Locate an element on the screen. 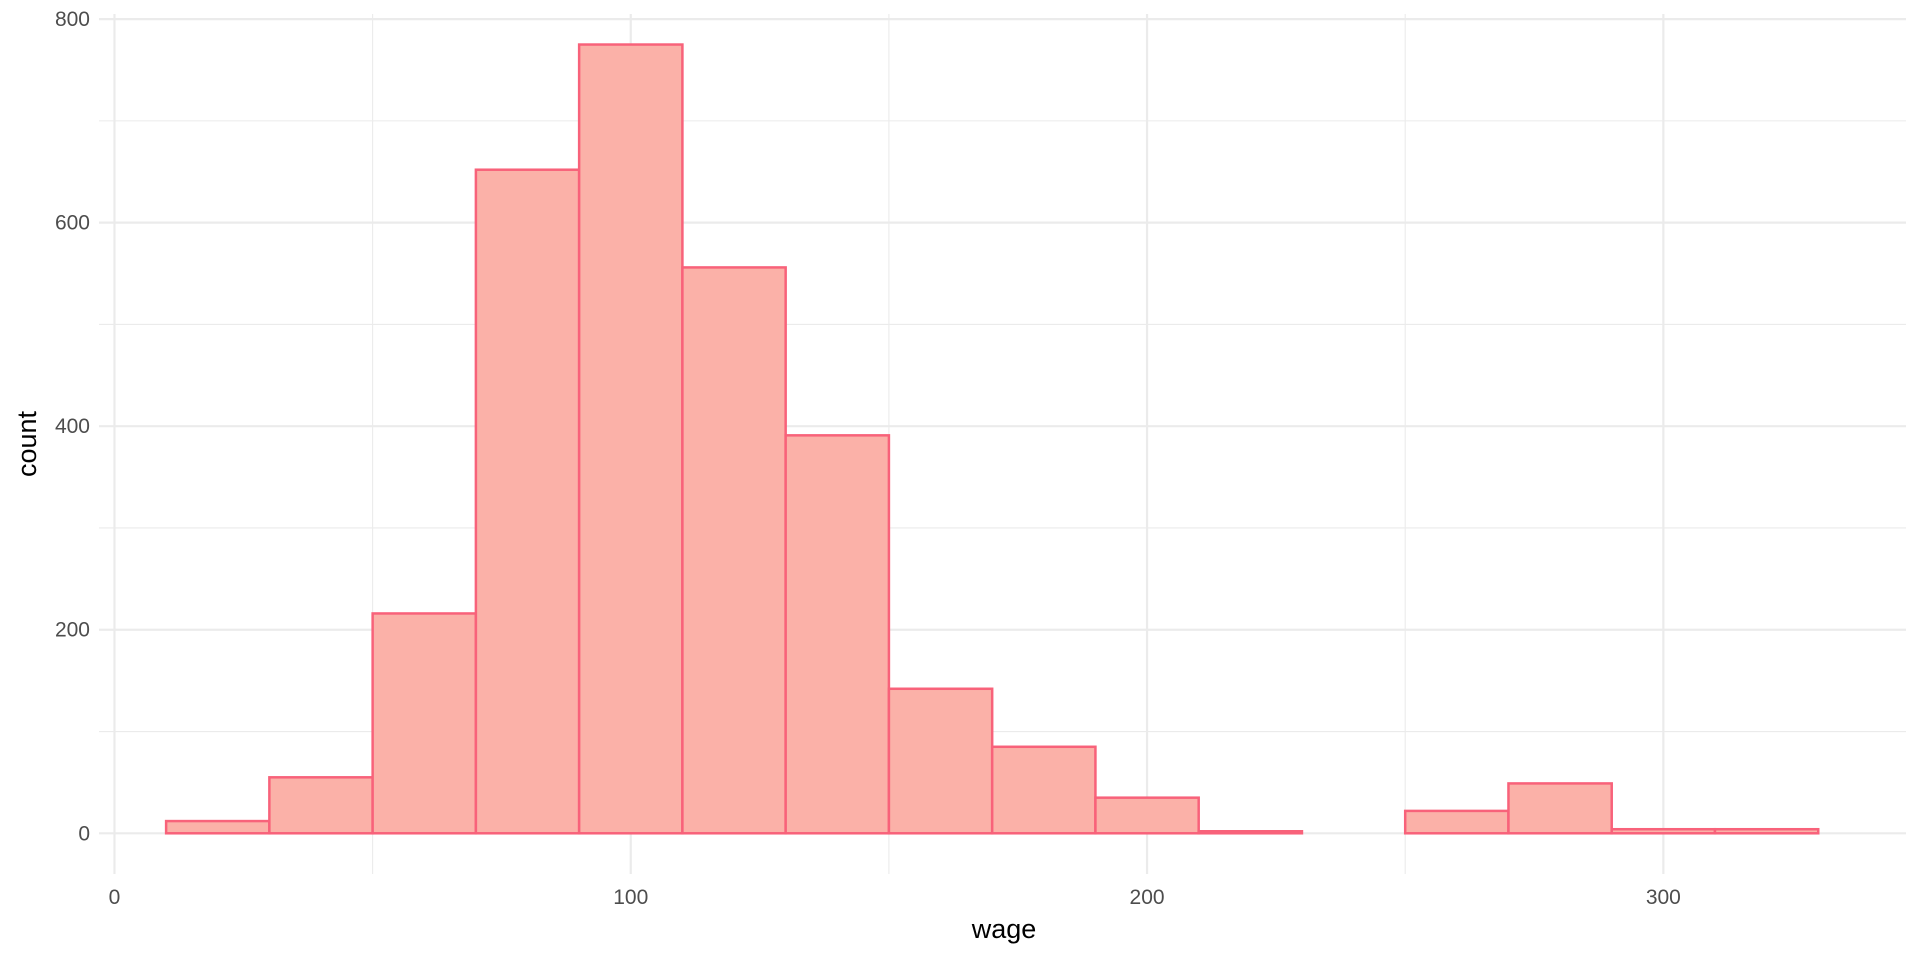  y-tick-label: 0 is located at coordinates (84, 833).